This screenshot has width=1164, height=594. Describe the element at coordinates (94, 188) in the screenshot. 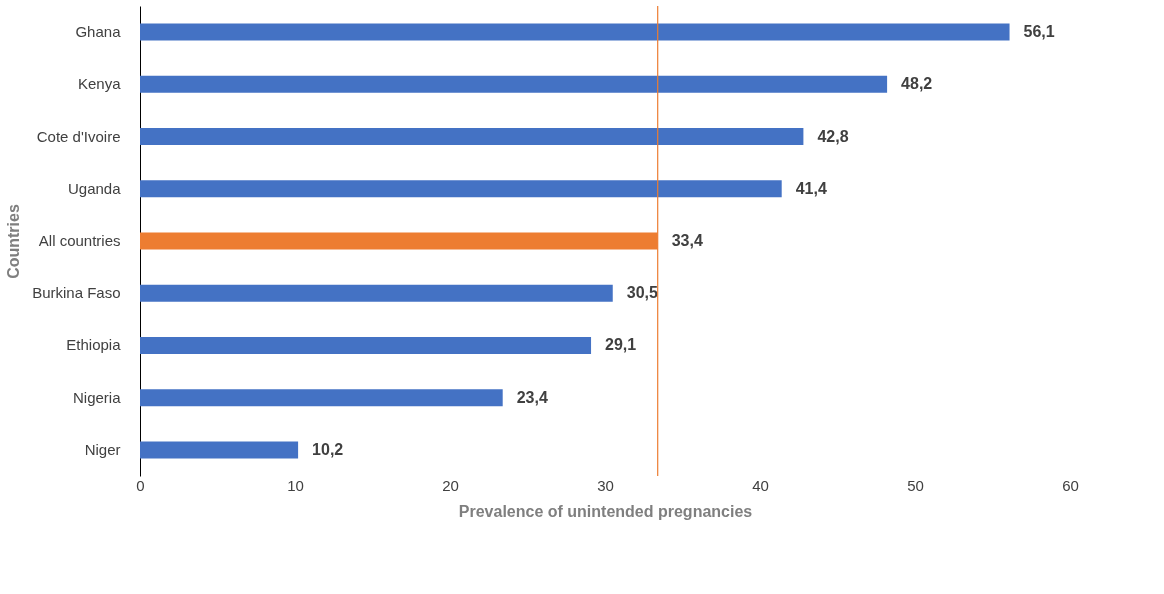

I see `y-tick-label: Uganda` at that location.